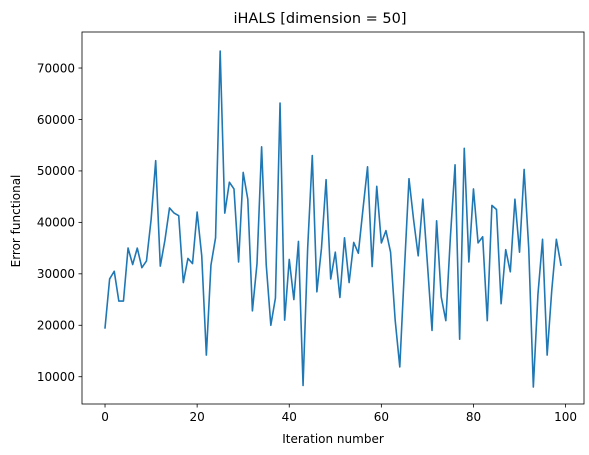  What do you see at coordinates (333, 439) in the screenshot?
I see `x-axis-label: Iteration number` at bounding box center [333, 439].